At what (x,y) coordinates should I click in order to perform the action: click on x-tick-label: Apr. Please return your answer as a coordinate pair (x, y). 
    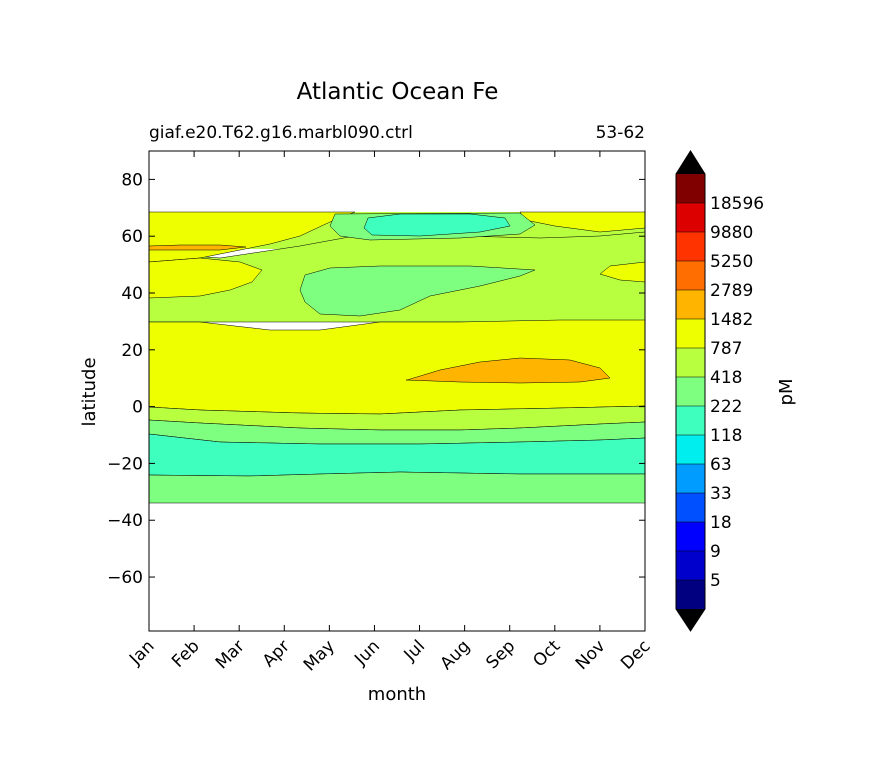
    Looking at the image, I should click on (276, 653).